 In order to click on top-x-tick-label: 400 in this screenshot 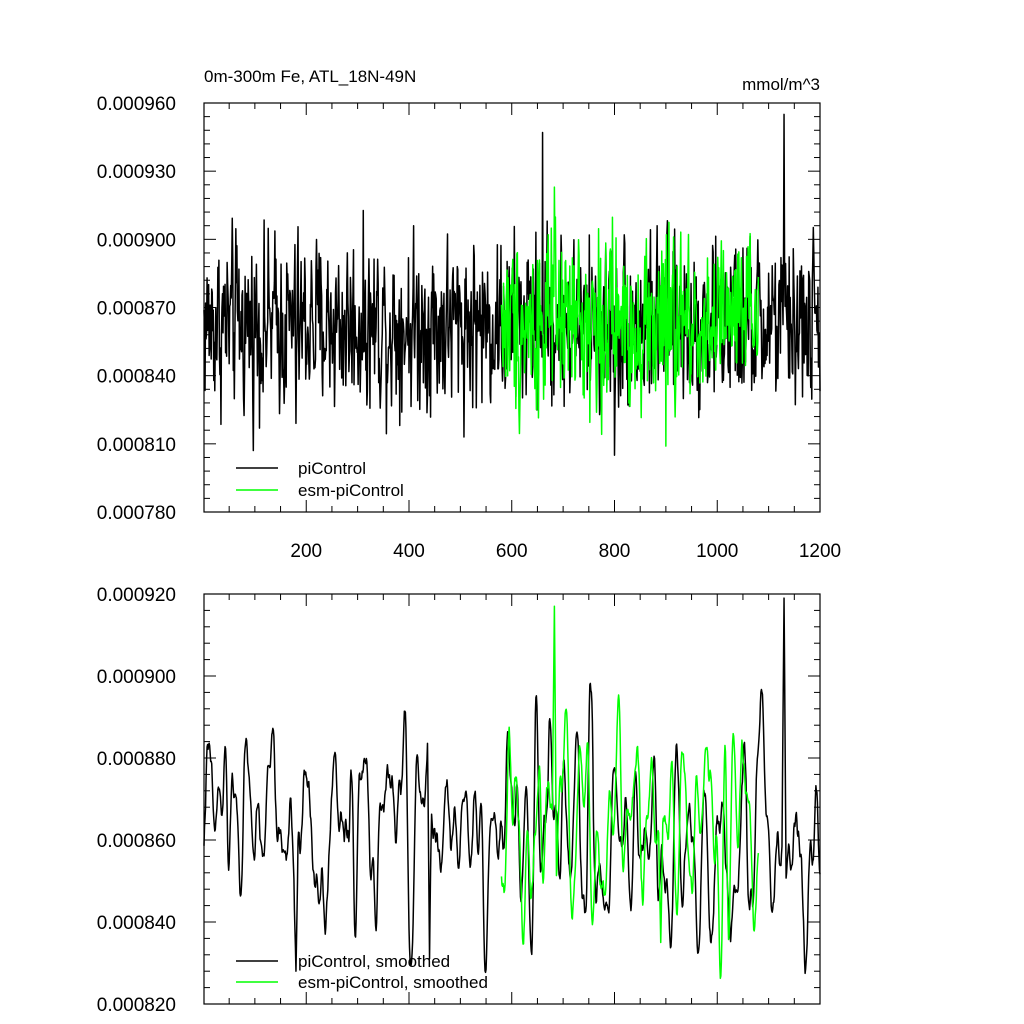, I will do `click(409, 551)`.